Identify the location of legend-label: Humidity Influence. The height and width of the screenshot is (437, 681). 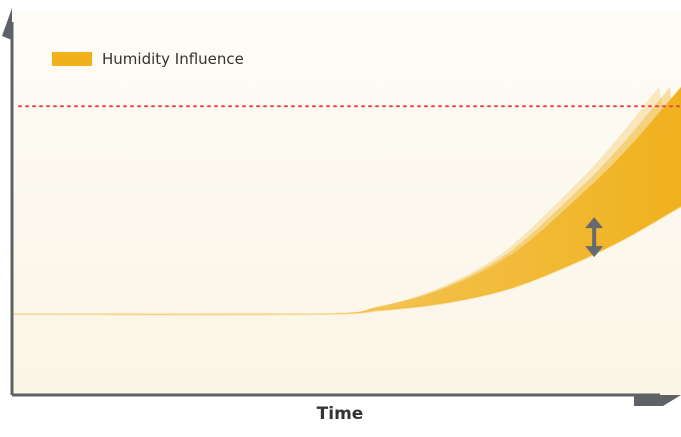
(173, 59).